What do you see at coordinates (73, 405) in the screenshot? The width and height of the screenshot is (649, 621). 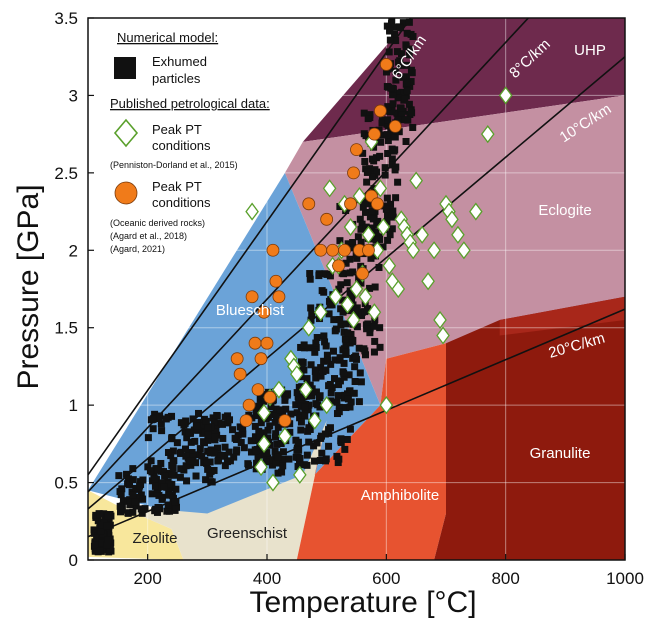 I see `y-tick-label: 1` at bounding box center [73, 405].